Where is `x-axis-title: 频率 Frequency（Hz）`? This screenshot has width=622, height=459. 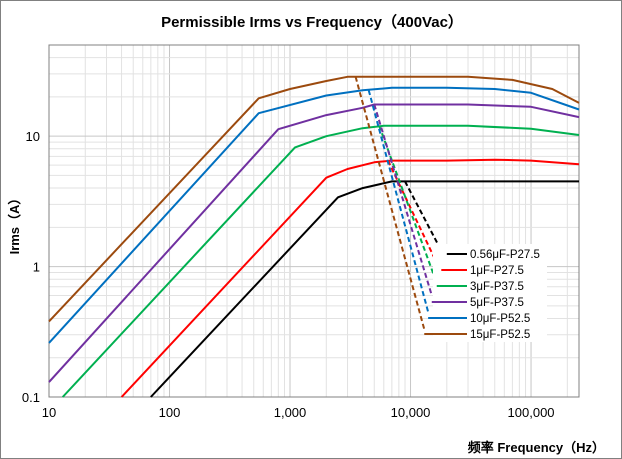 x-axis-title: 频率 Frequency（Hz） is located at coordinates (536, 447).